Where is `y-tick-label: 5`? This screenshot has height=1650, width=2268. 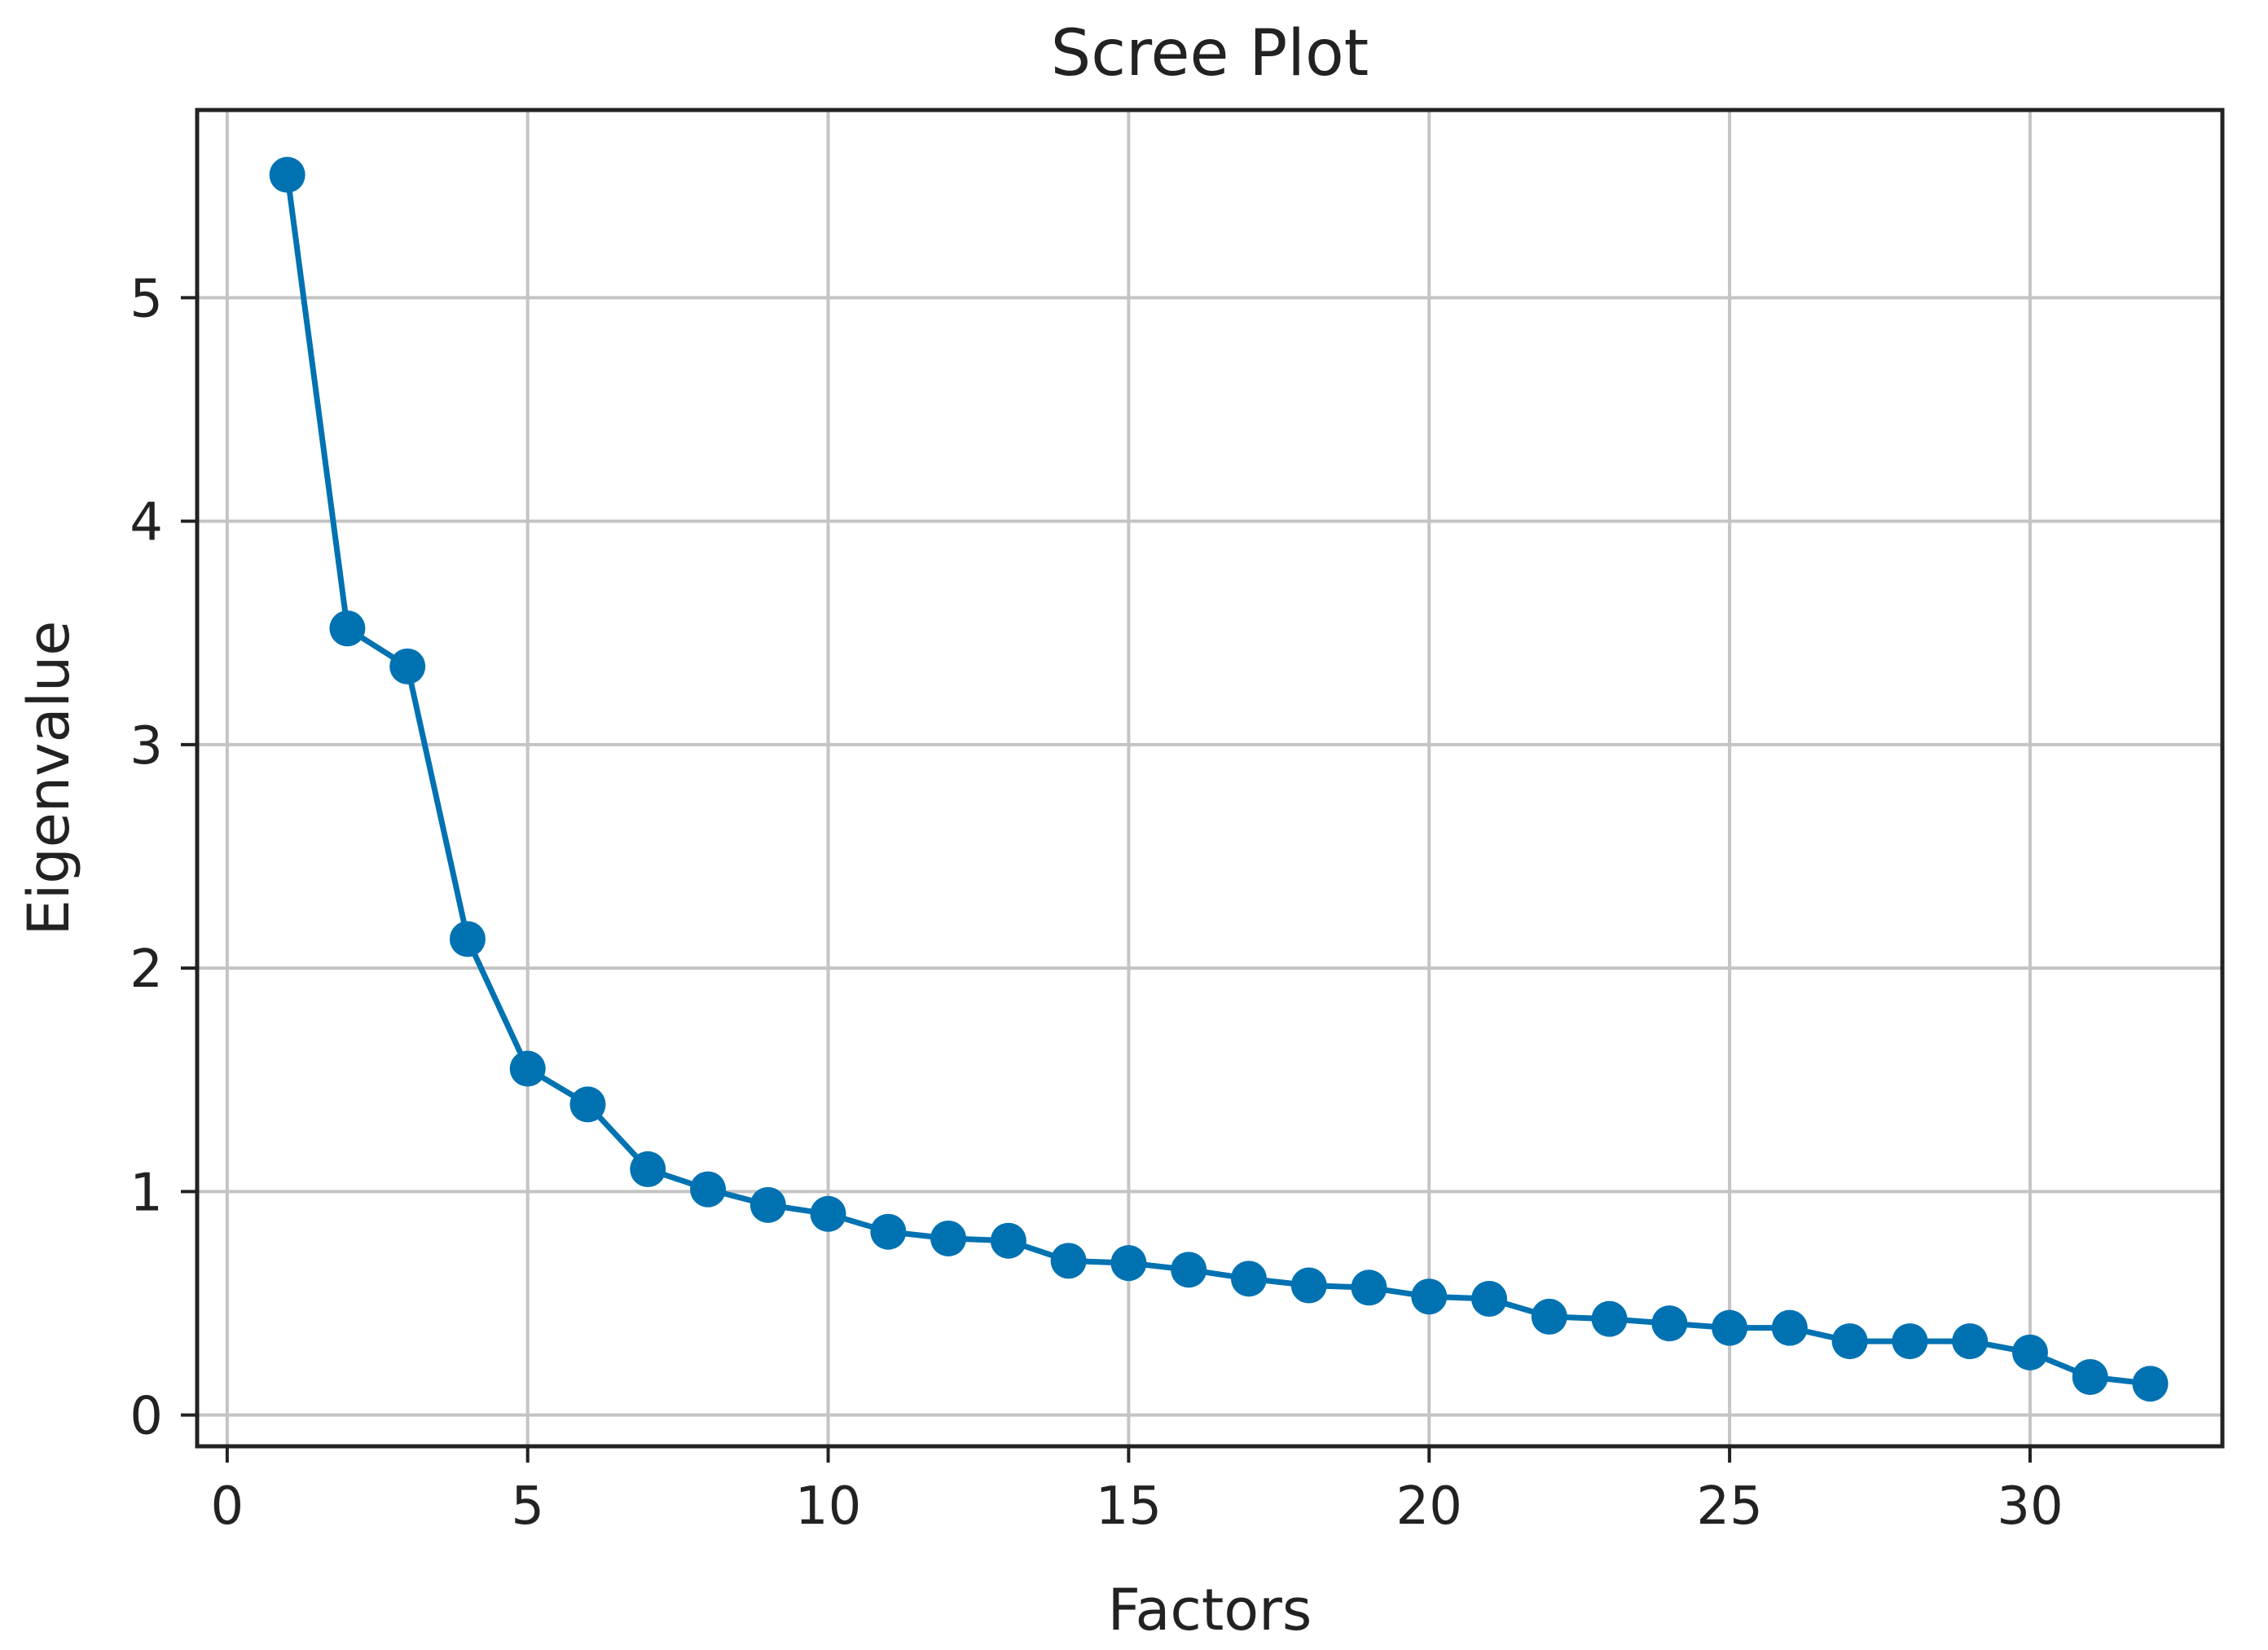 y-tick-label: 5 is located at coordinates (146, 299).